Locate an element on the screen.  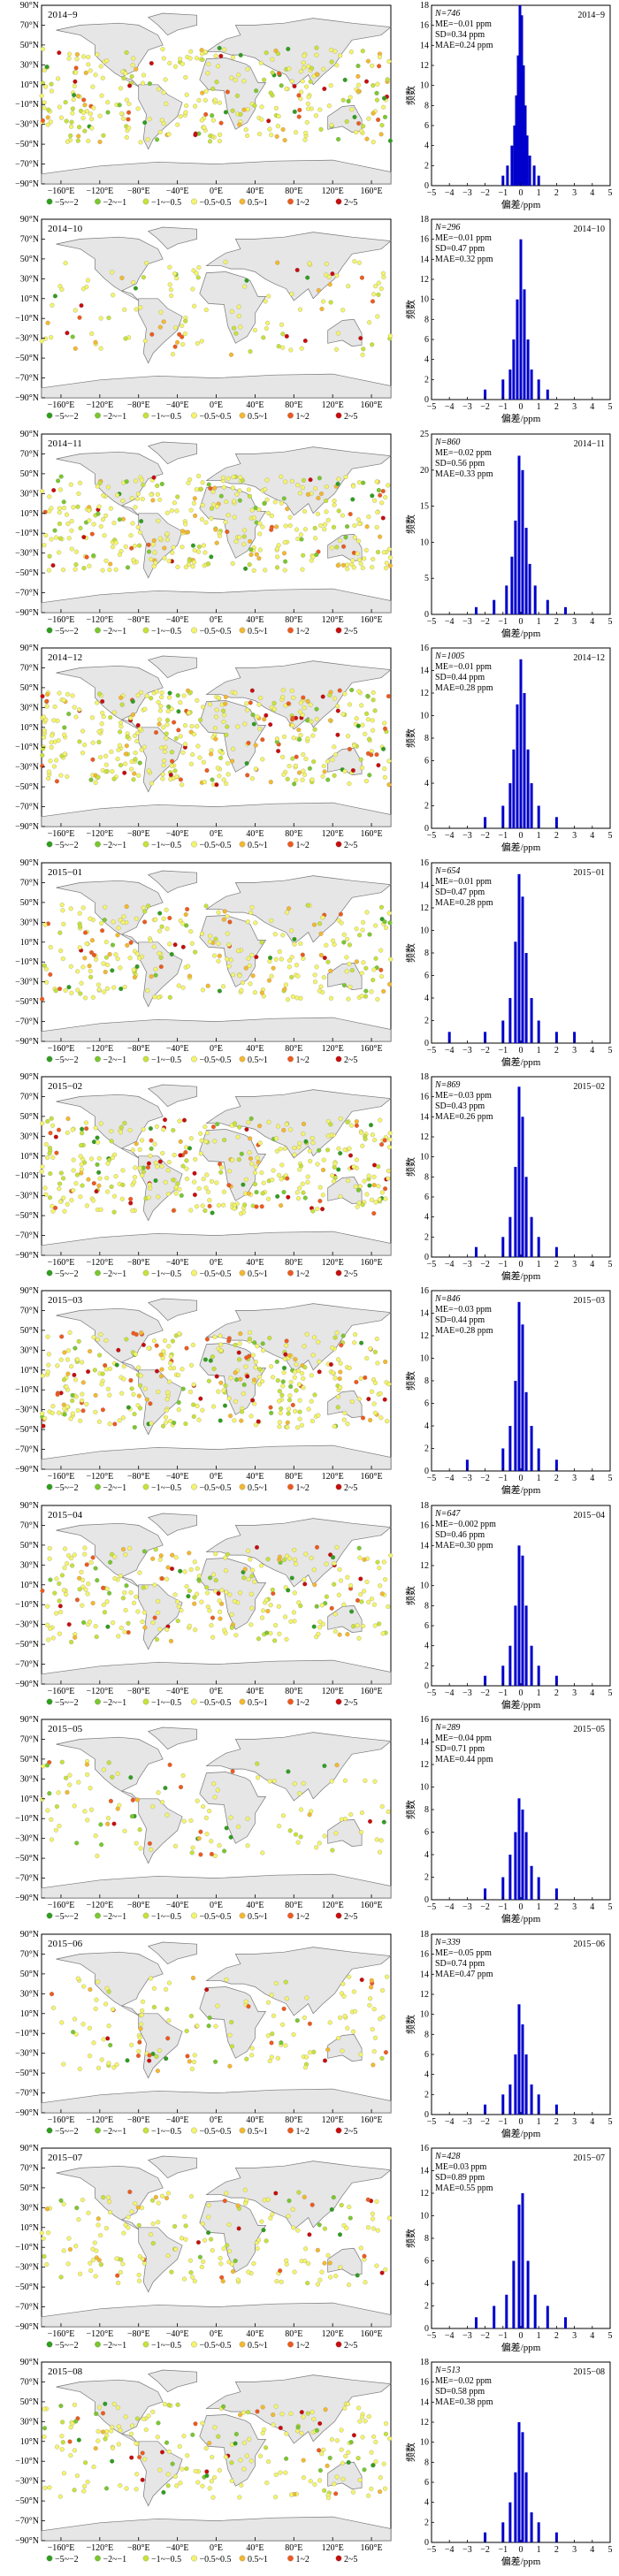
annotation-n: N=746 is located at coordinates (447, 14).